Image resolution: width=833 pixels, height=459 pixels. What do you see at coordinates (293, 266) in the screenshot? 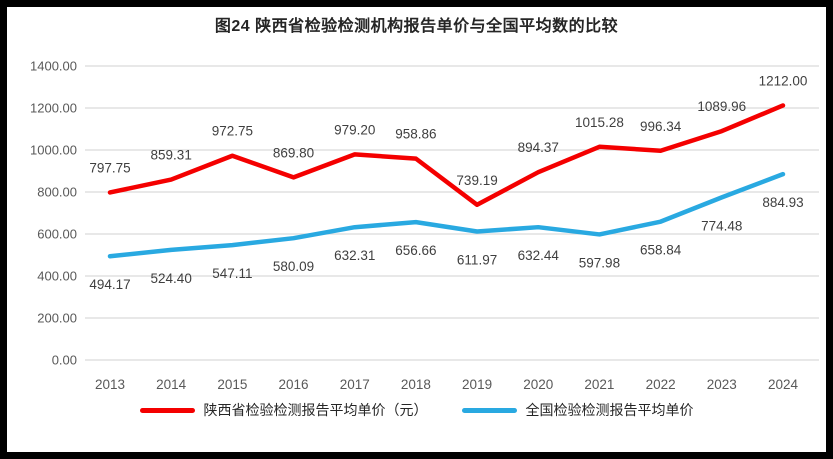
I see `data-point-label-series-1: 580.09` at bounding box center [293, 266].